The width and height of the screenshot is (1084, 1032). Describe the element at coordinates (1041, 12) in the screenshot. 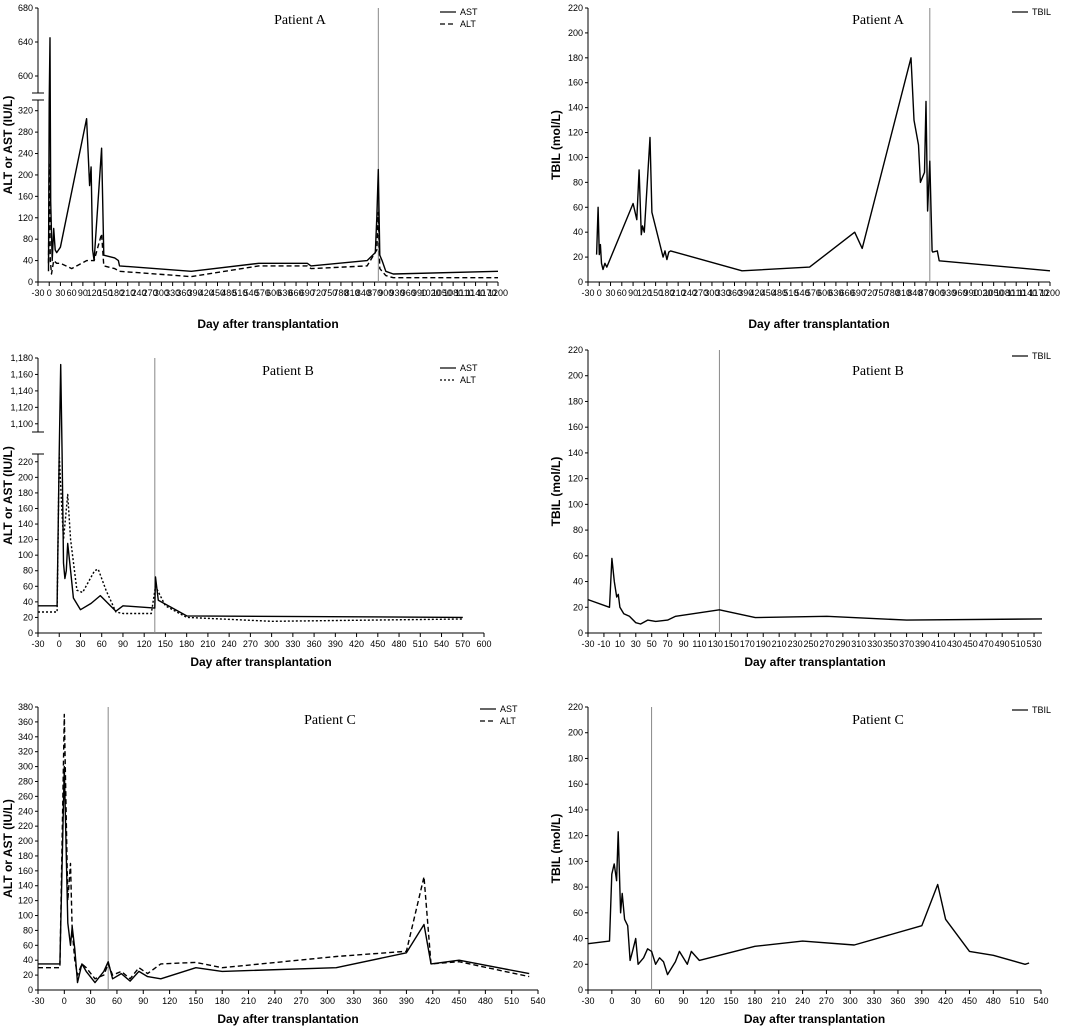

I see `legend-label-tbil: TBIL` at that location.